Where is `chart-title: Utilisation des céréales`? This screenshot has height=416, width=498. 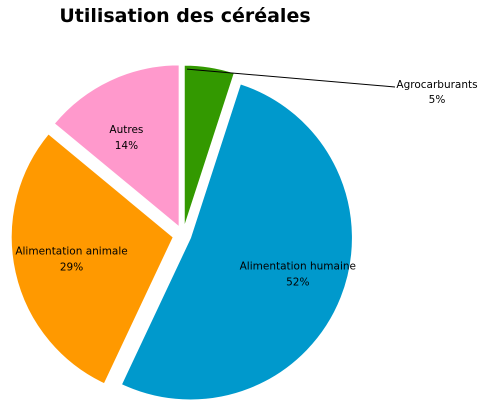 chart-title: Utilisation des céréales is located at coordinates (185, 16).